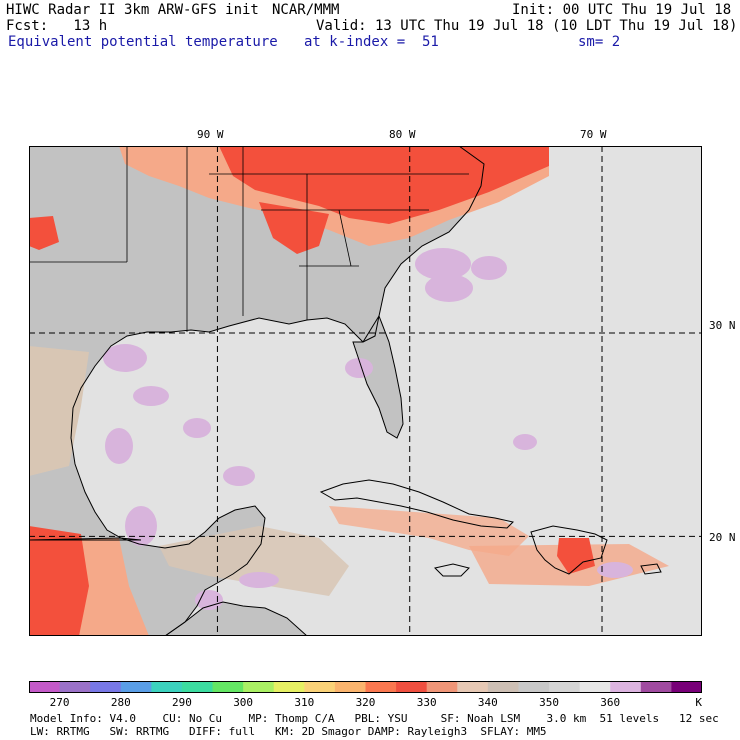 The width and height of the screenshot is (740, 740). What do you see at coordinates (593, 134) in the screenshot?
I see `lon-label-70w: 70 W` at bounding box center [593, 134].